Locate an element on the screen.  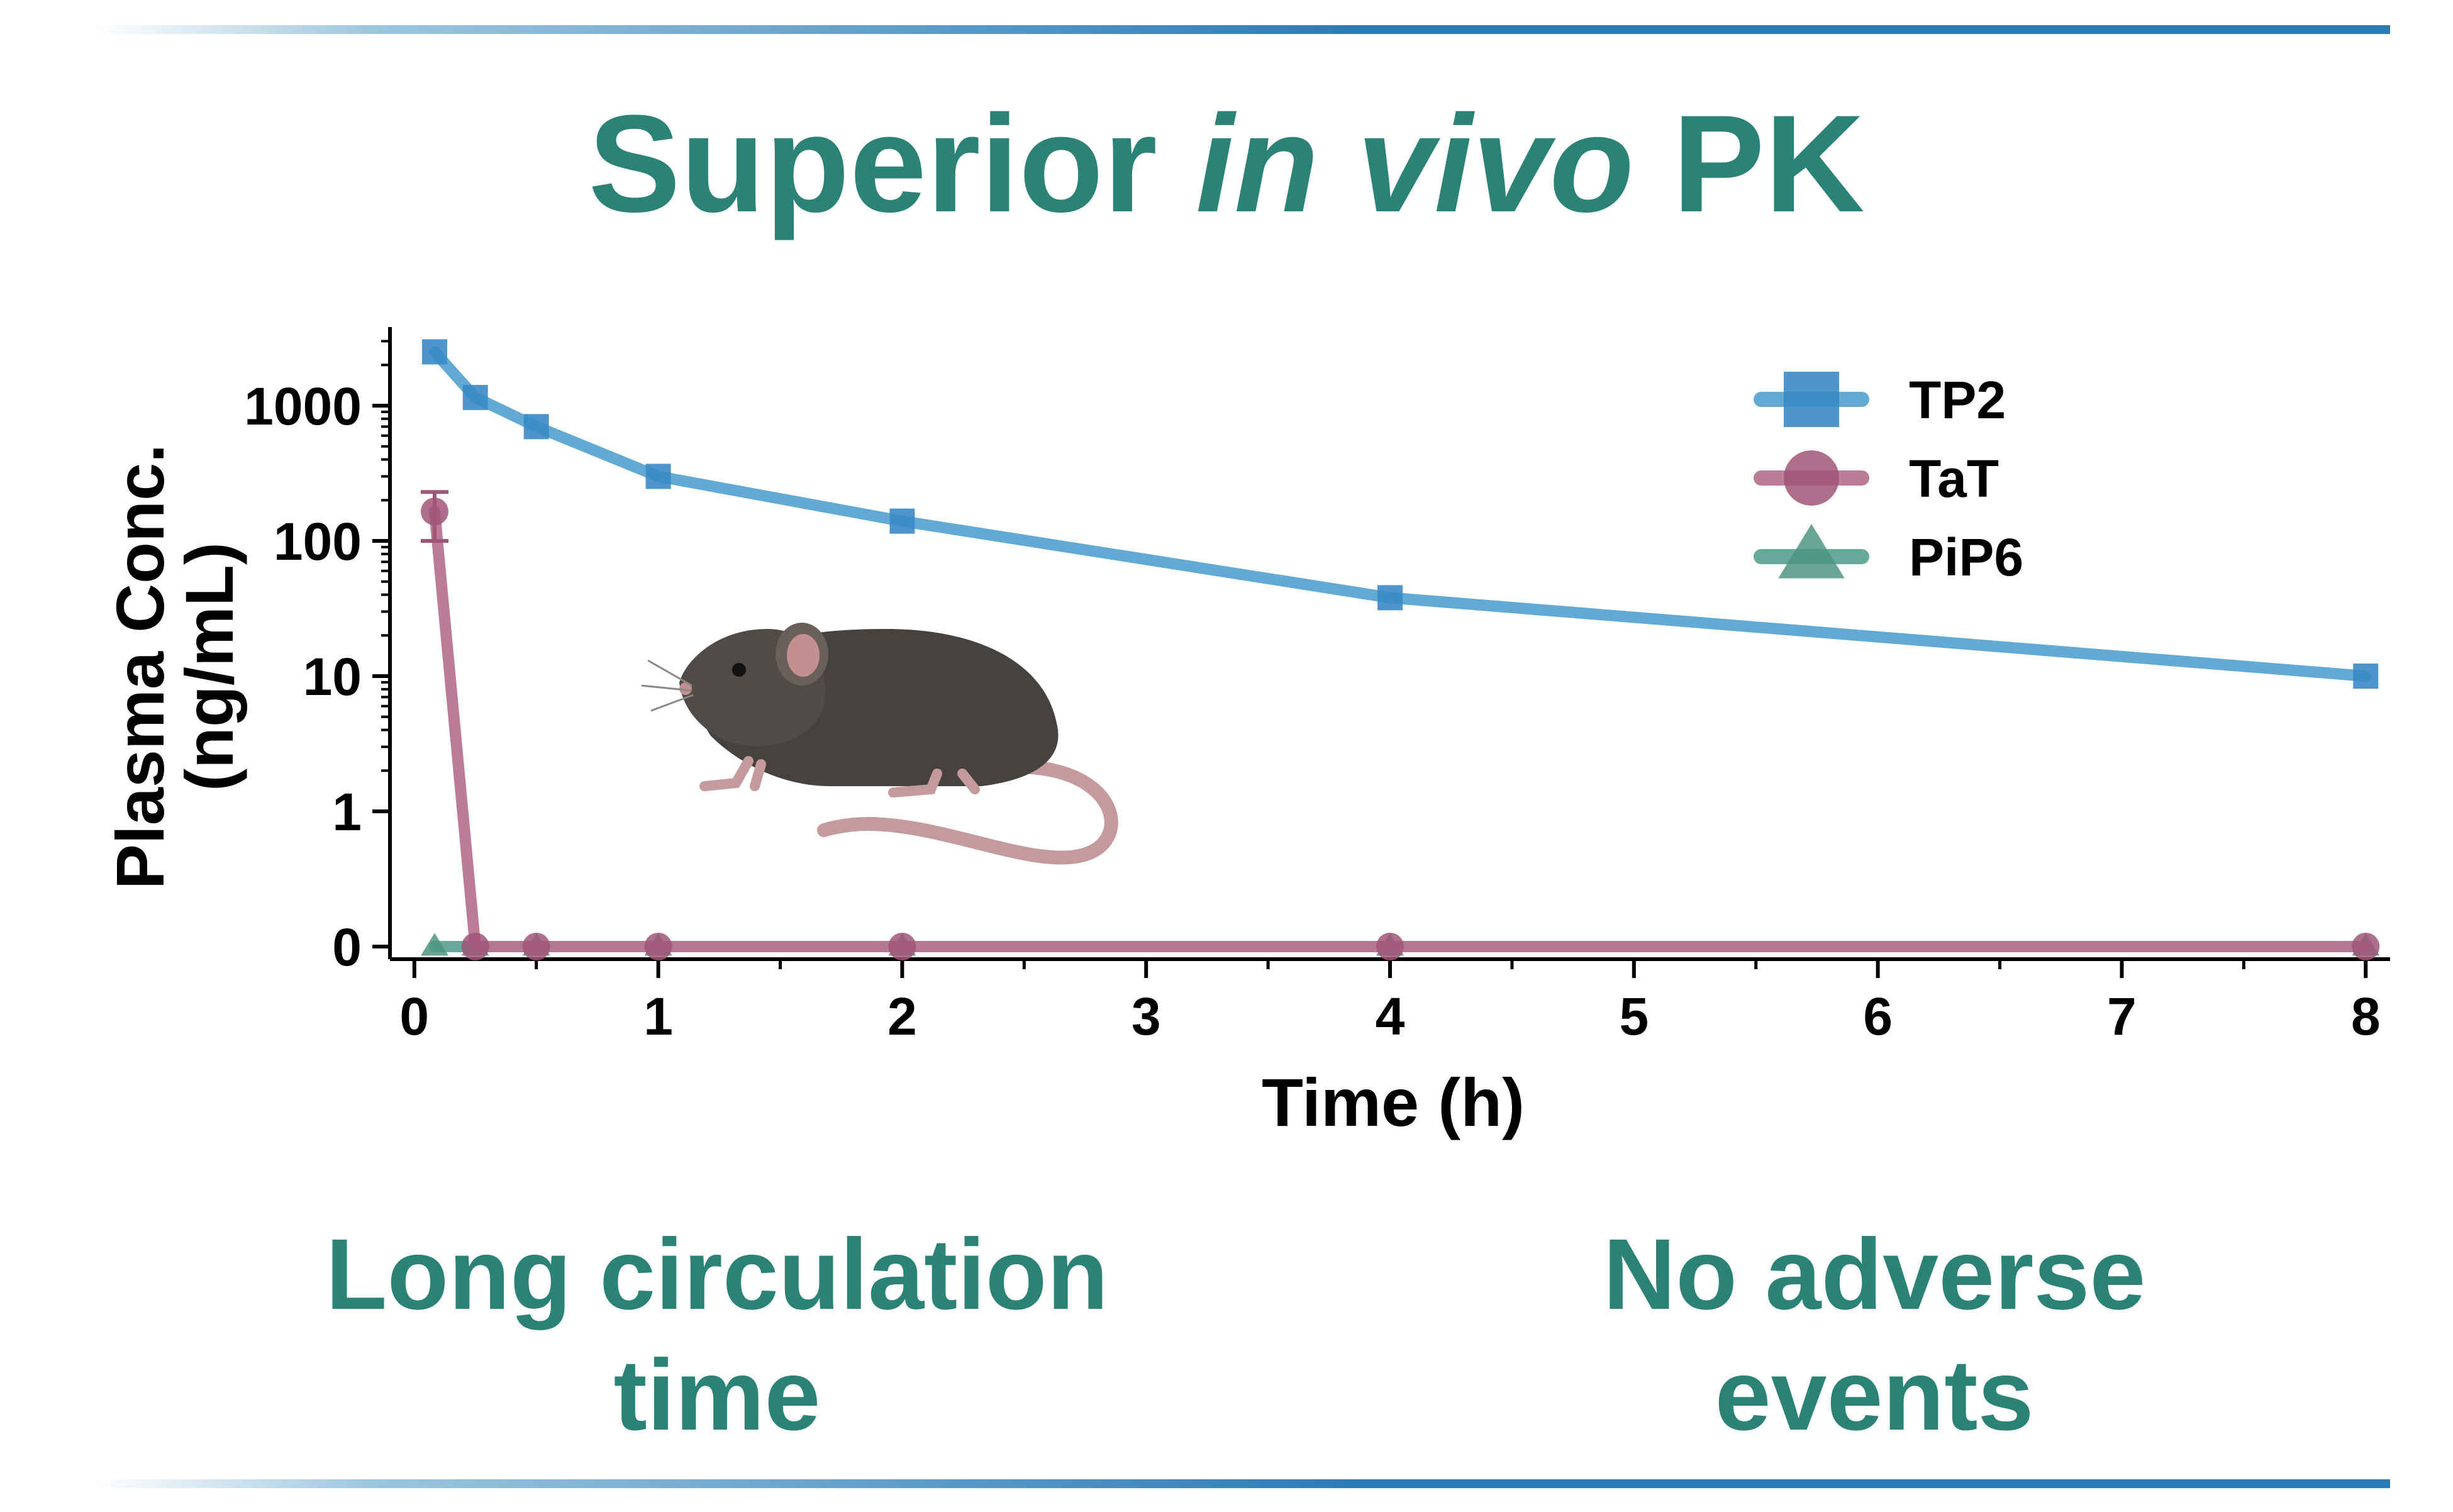
x-axis-title: Time (h) is located at coordinates (1393, 1102).